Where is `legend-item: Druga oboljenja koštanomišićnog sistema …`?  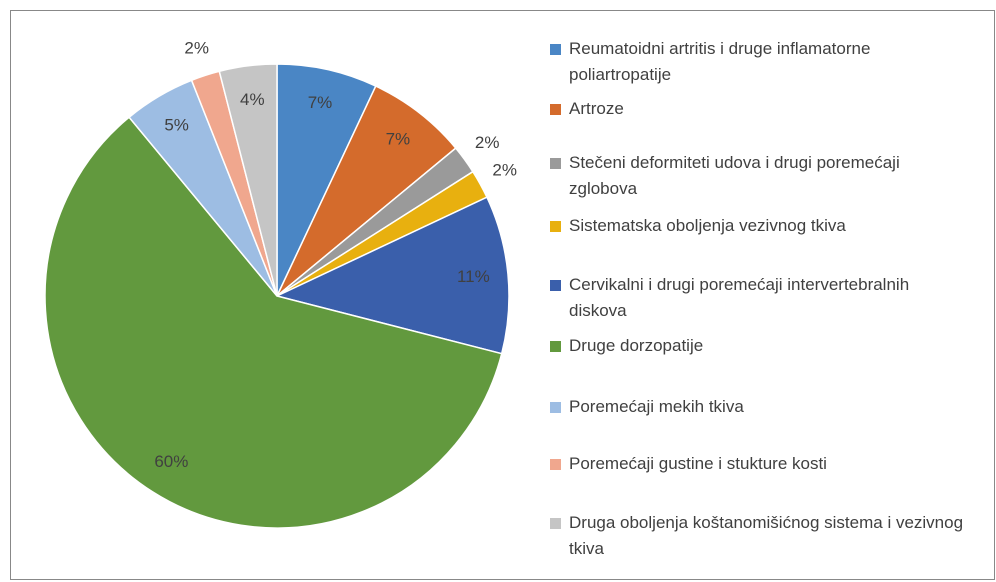 legend-item: Druga oboljenja koštanomišićnog sistema … is located at coordinates (760, 536).